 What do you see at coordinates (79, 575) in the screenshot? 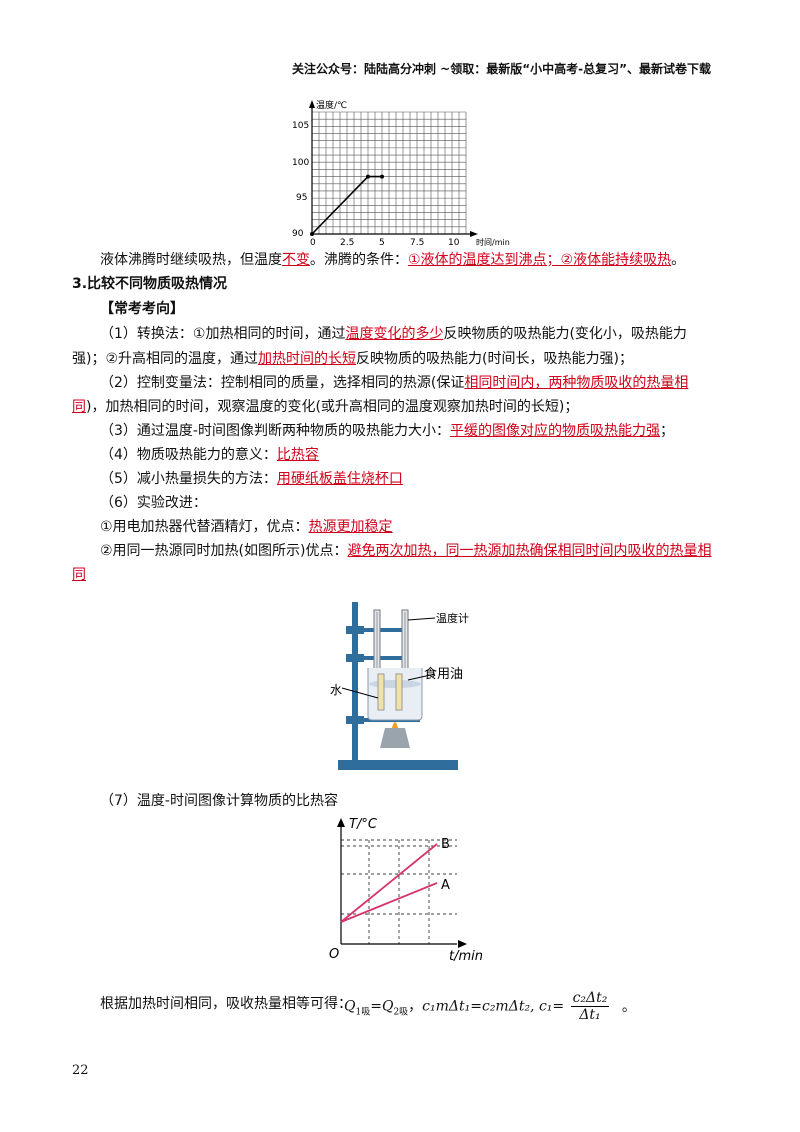
I see `item-6-2-line2: 同` at bounding box center [79, 575].